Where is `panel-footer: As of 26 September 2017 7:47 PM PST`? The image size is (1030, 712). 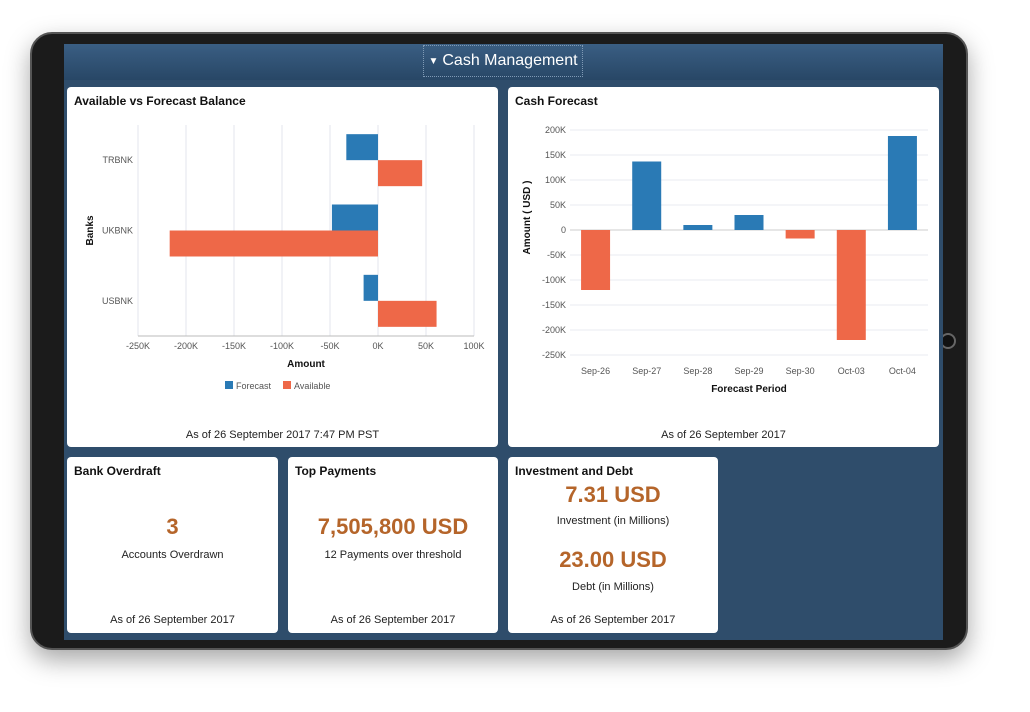
panel-footer: As of 26 September 2017 7:47 PM PST is located at coordinates (282, 435).